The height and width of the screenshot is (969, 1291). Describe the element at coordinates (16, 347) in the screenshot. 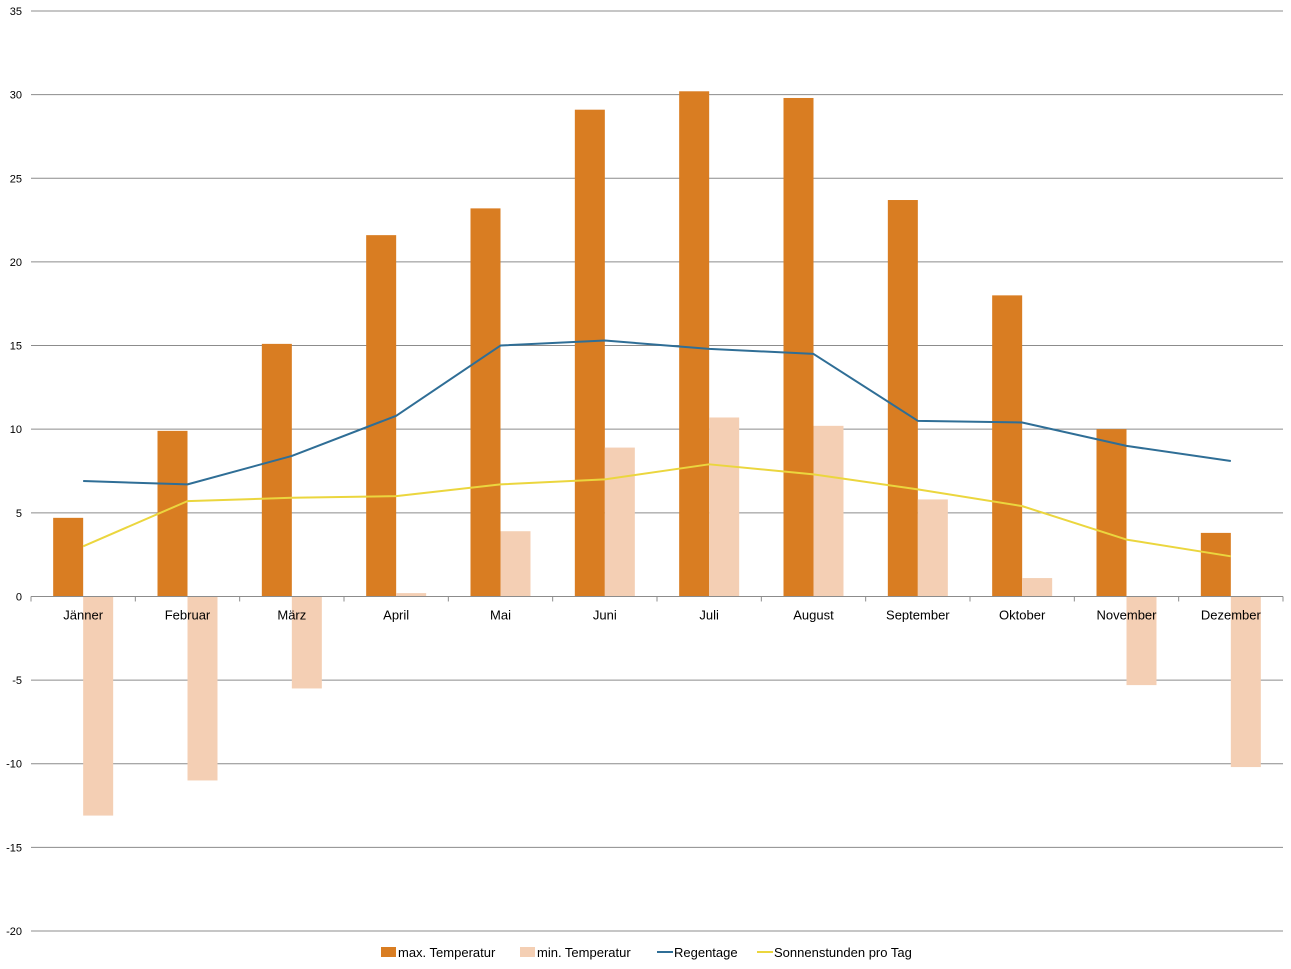

I see `y-tick-label: 15` at that location.